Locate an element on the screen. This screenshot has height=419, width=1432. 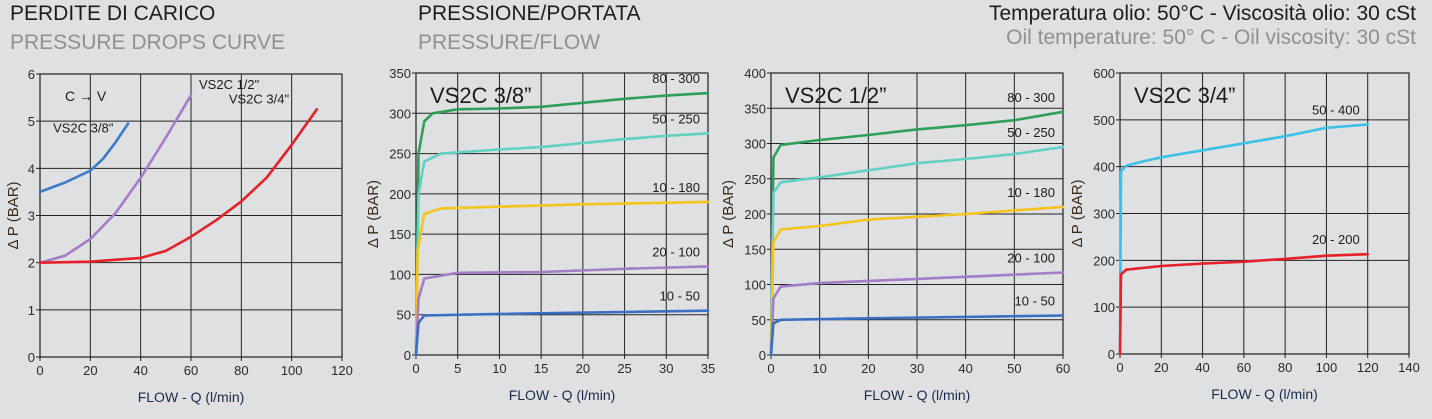
chart-title: VS2C 3/8” is located at coordinates (481, 95).